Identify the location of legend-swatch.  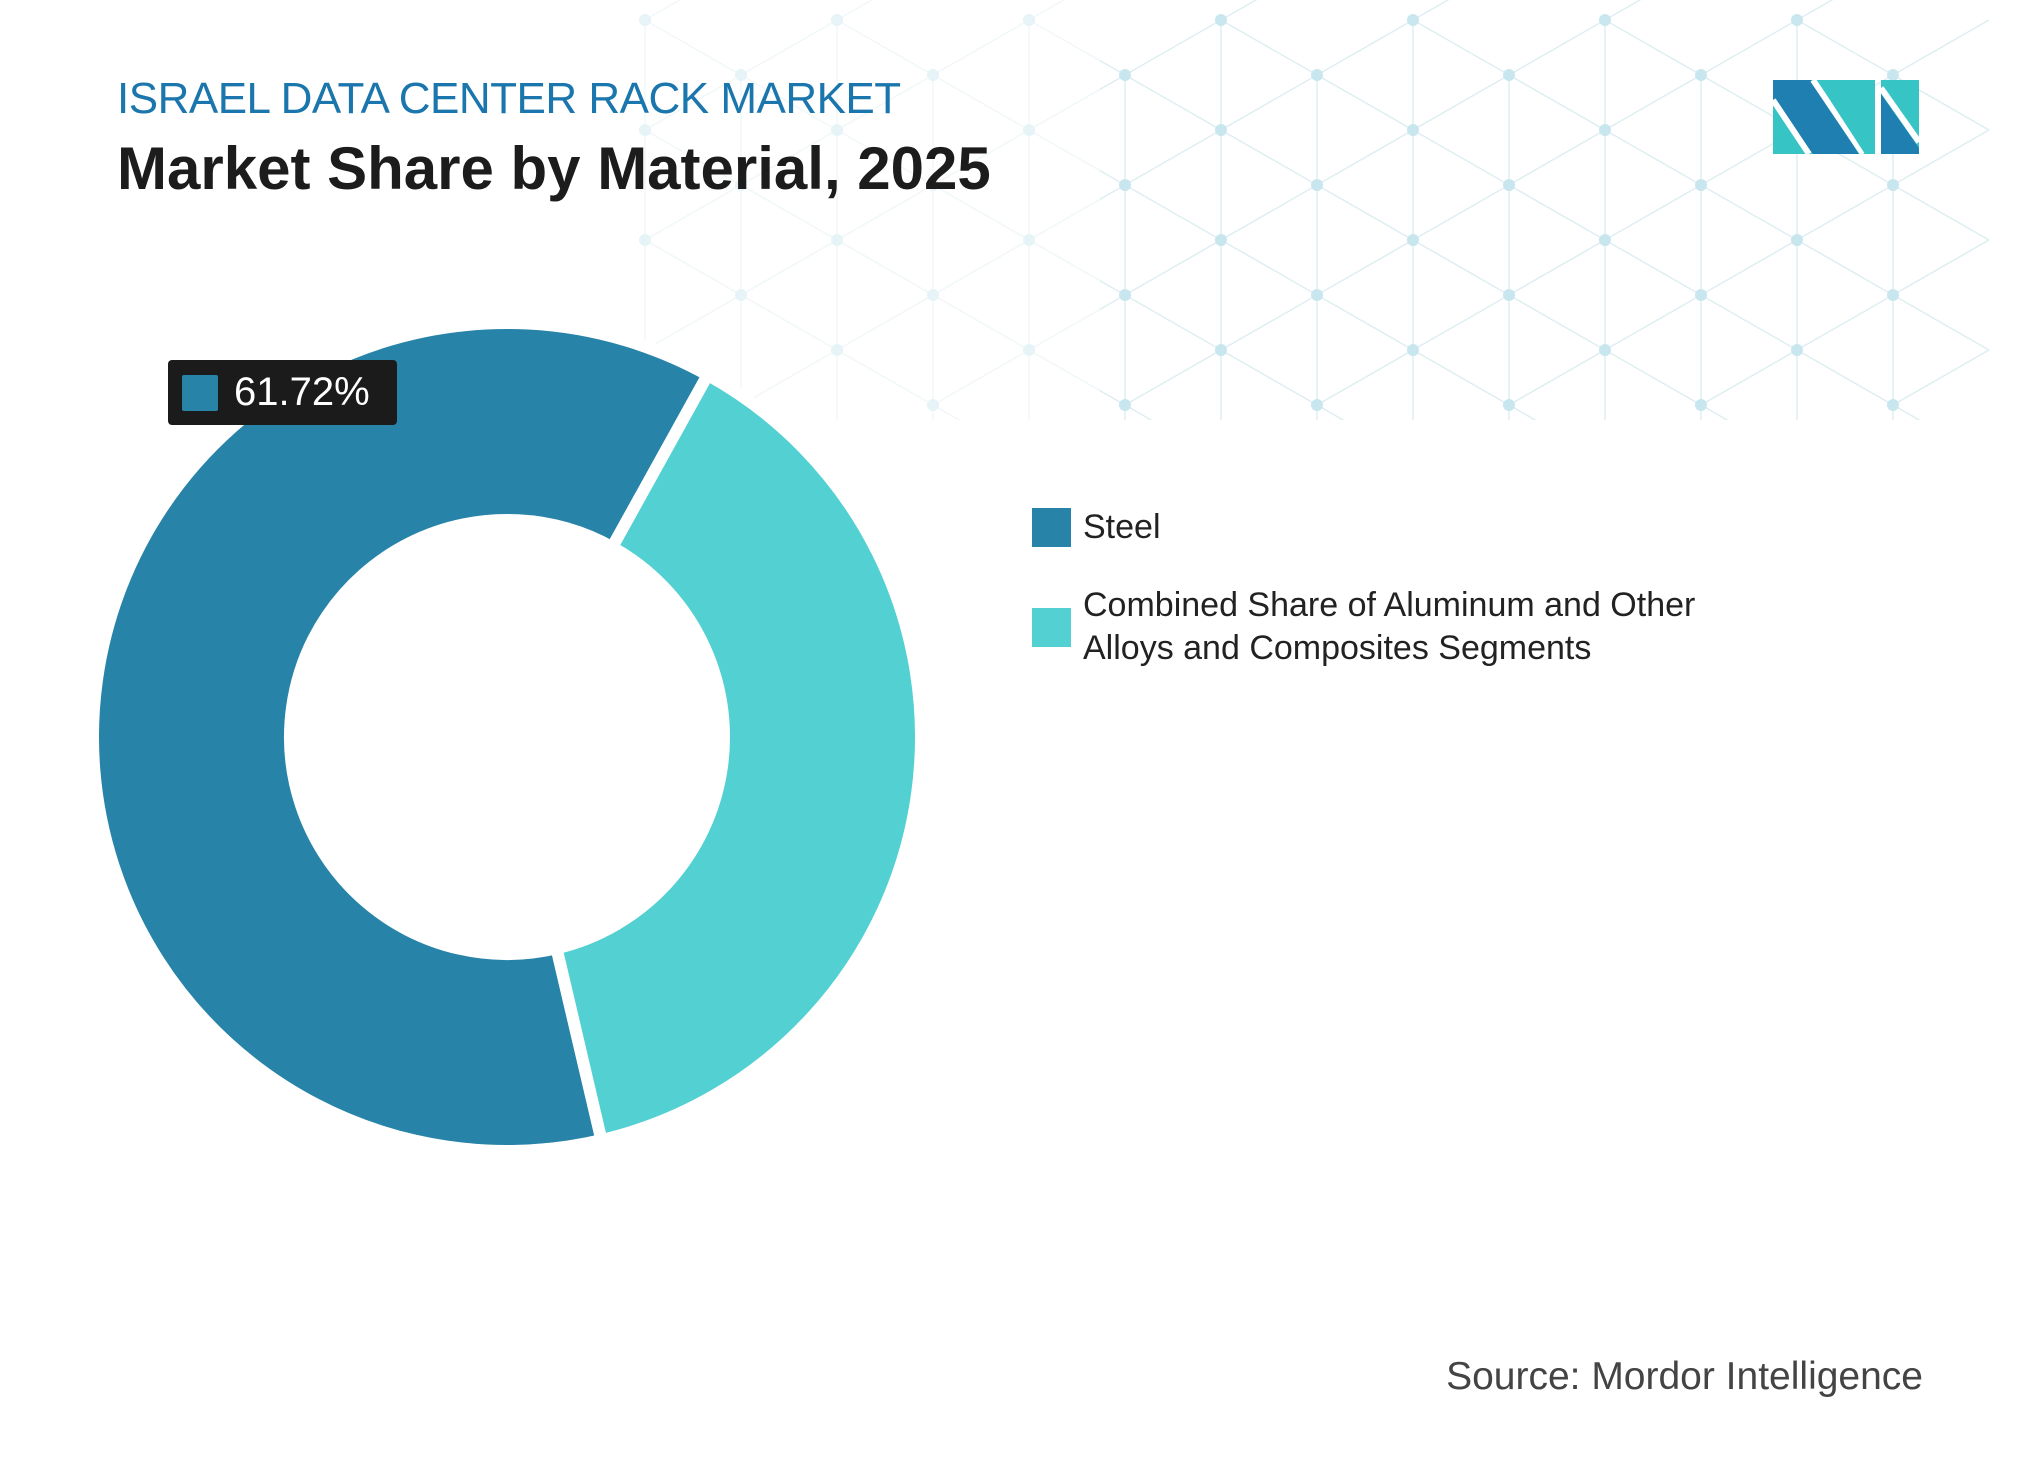
(1051, 527).